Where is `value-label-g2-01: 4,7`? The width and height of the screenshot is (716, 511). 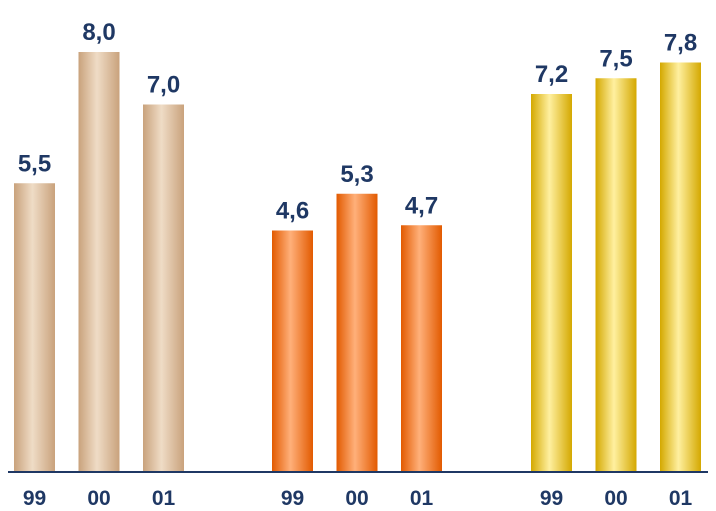 value-label-g2-01: 4,7 is located at coordinates (421, 205).